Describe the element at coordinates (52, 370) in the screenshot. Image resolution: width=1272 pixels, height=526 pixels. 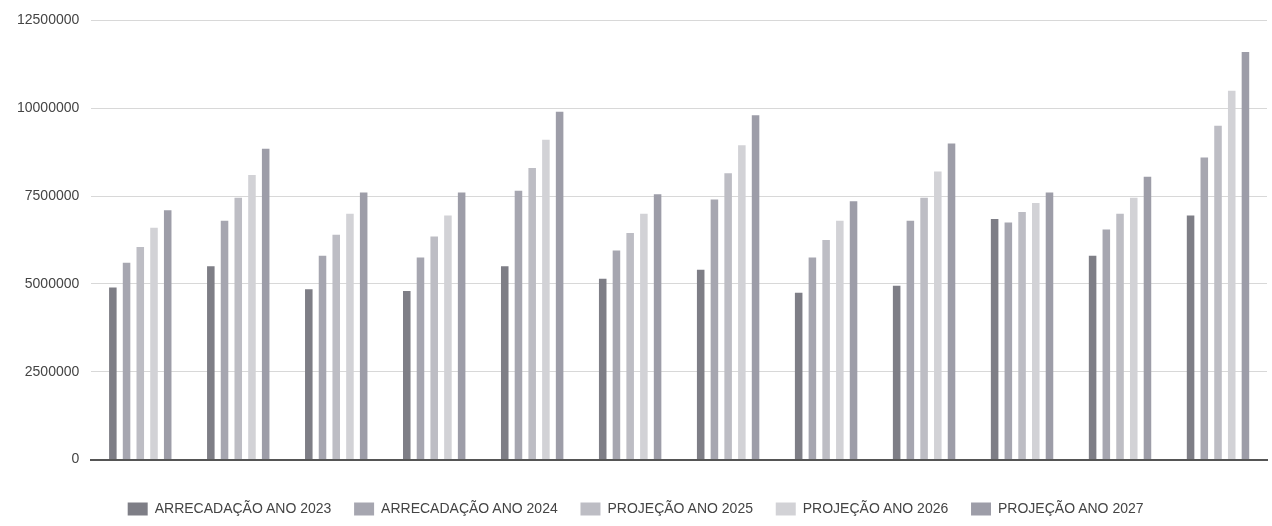
I see `y-tick-label: 2500000` at that location.